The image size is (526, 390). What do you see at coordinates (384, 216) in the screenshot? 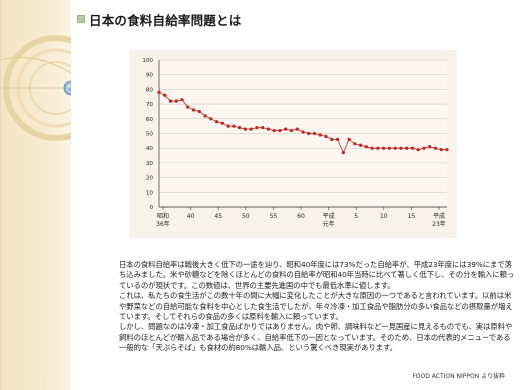
I see `x-tick-label: 10` at bounding box center [384, 216].